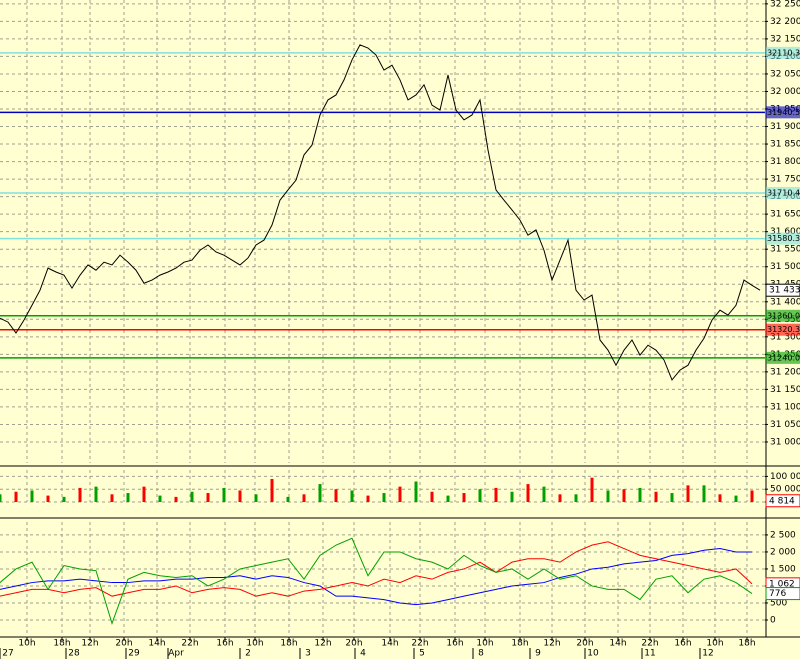 The width and height of the screenshot is (800, 659). What do you see at coordinates (785, 162) in the screenshot?
I see `y-tick-label: 31 800` at bounding box center [785, 162].